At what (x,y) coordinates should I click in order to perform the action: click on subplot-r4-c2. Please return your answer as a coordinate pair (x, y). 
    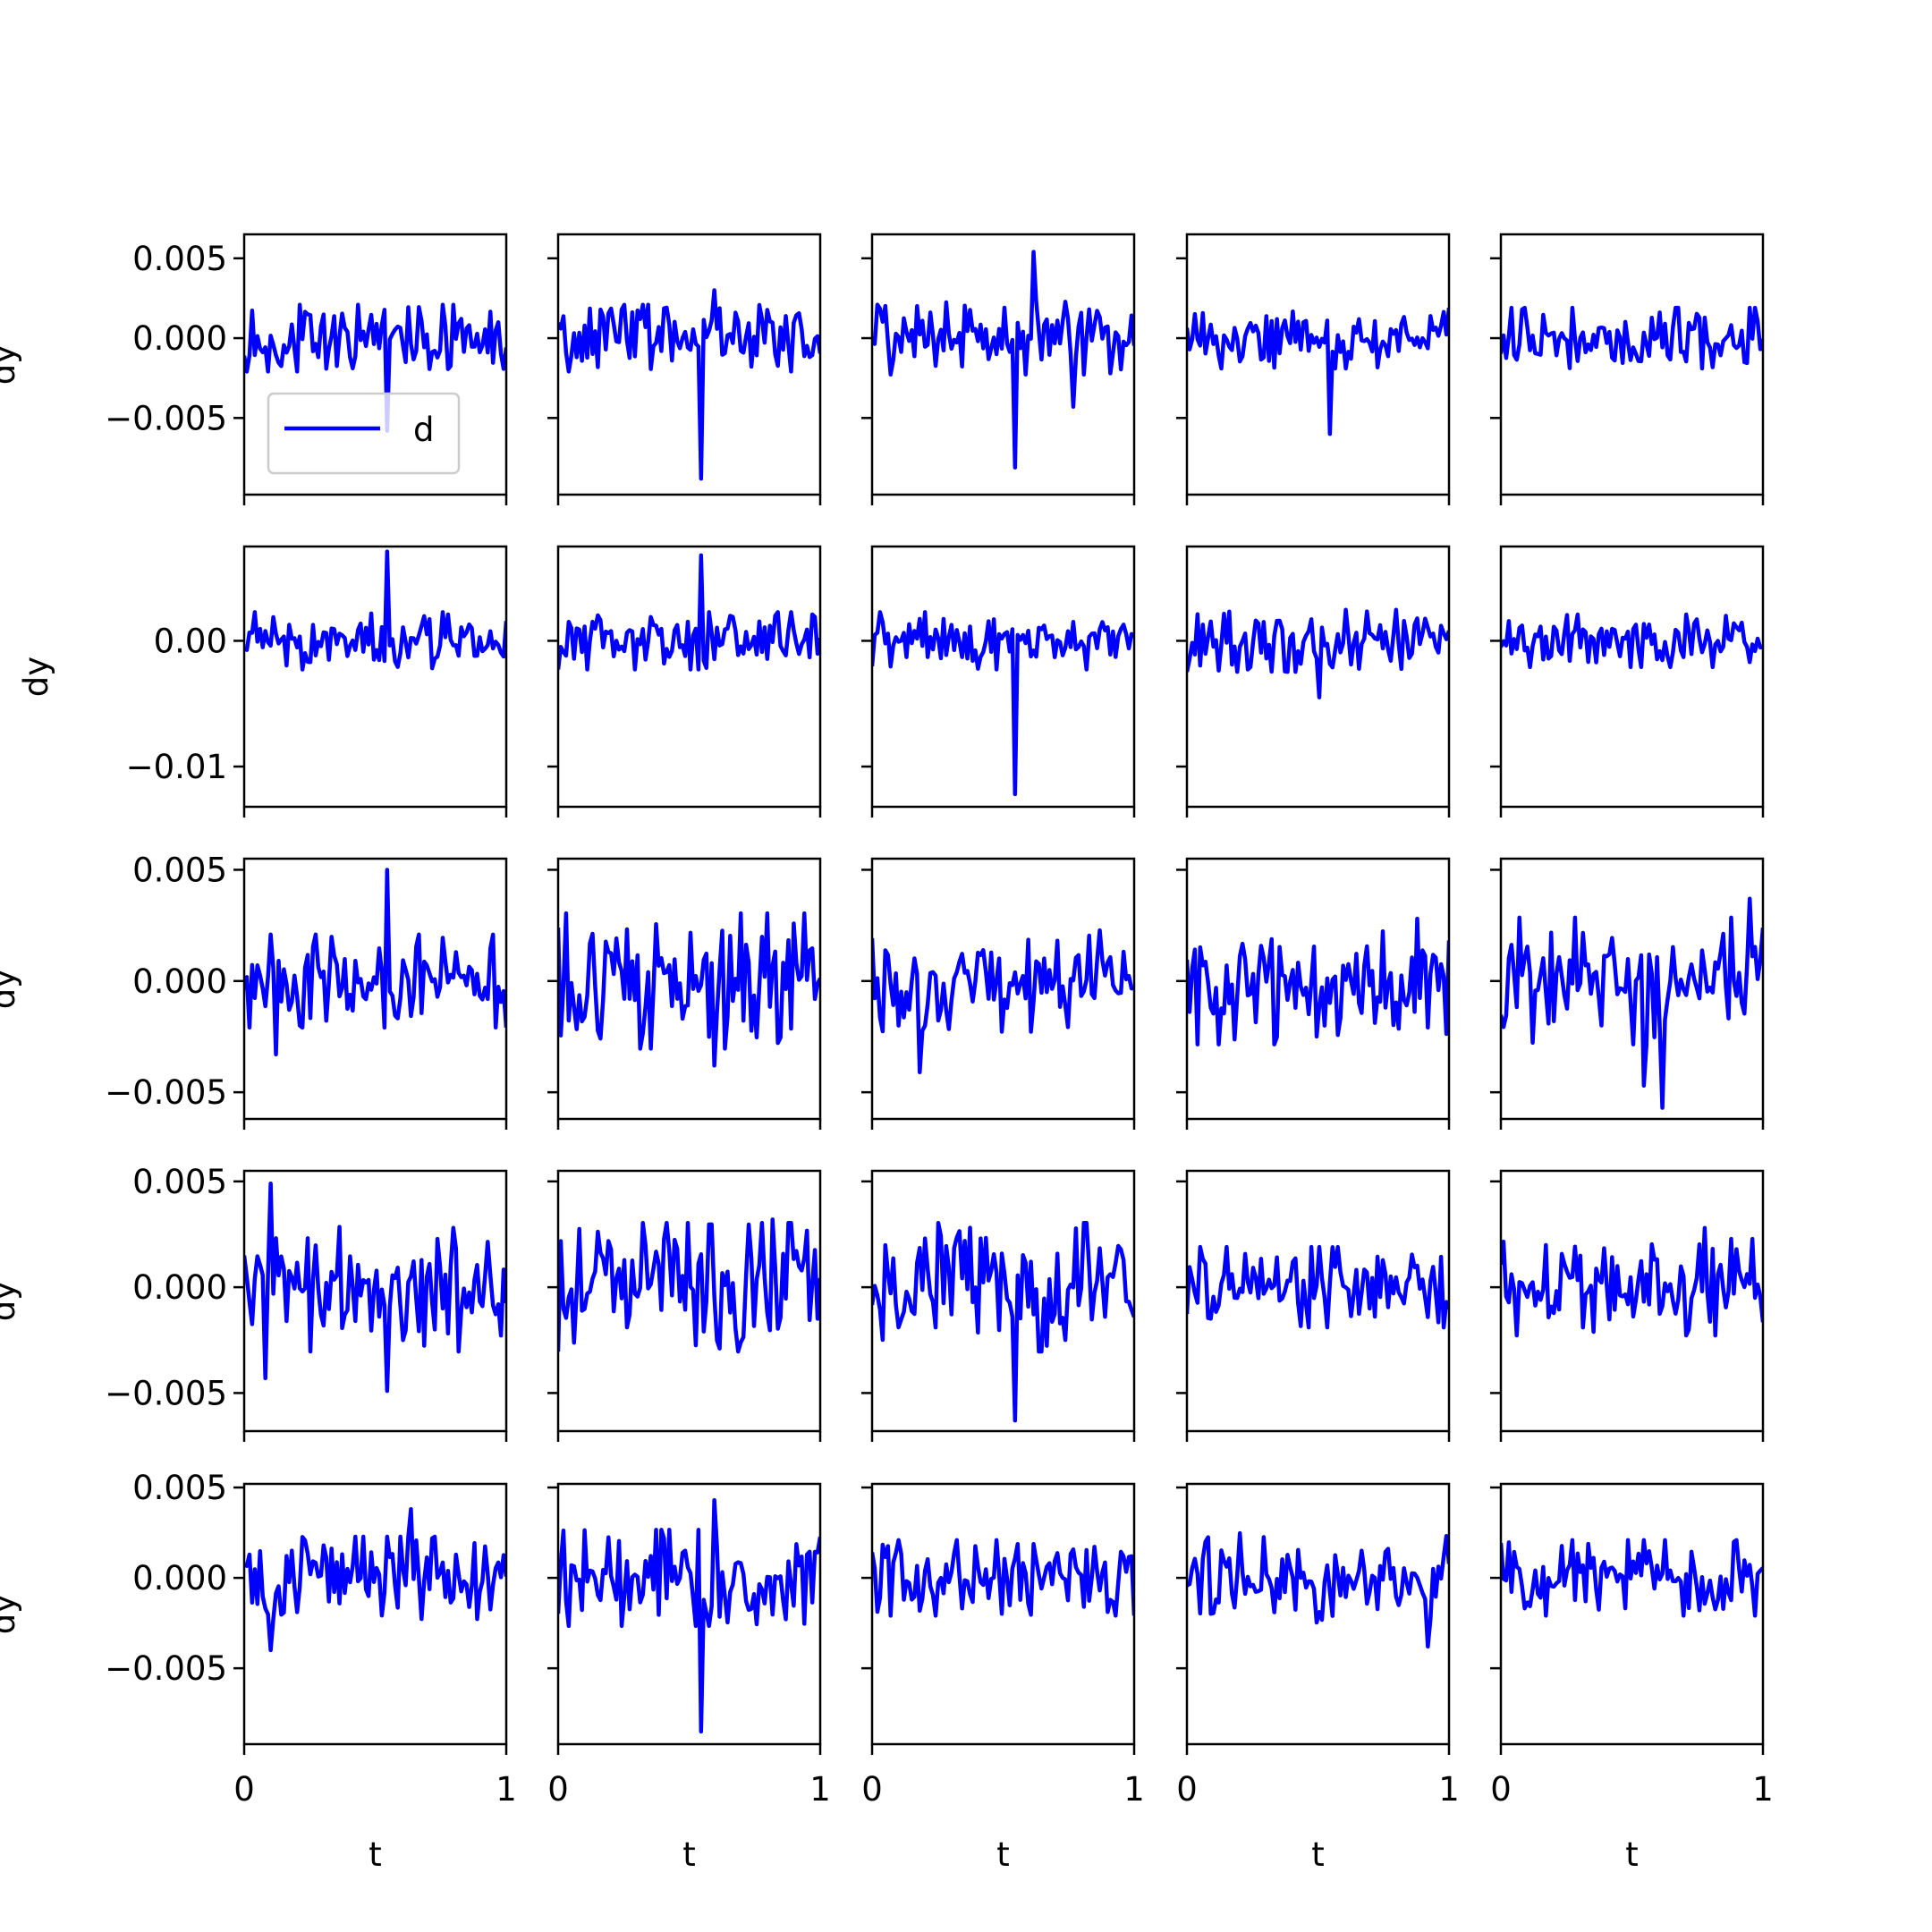
    Looking at the image, I should click on (684, 1305).